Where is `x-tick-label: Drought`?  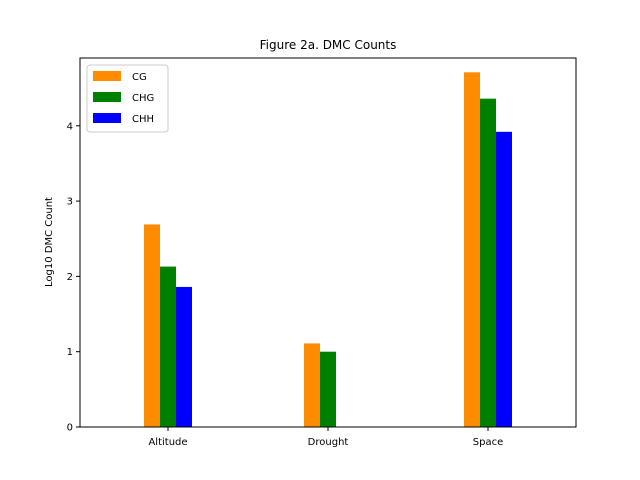
x-tick-label: Drought is located at coordinates (328, 442).